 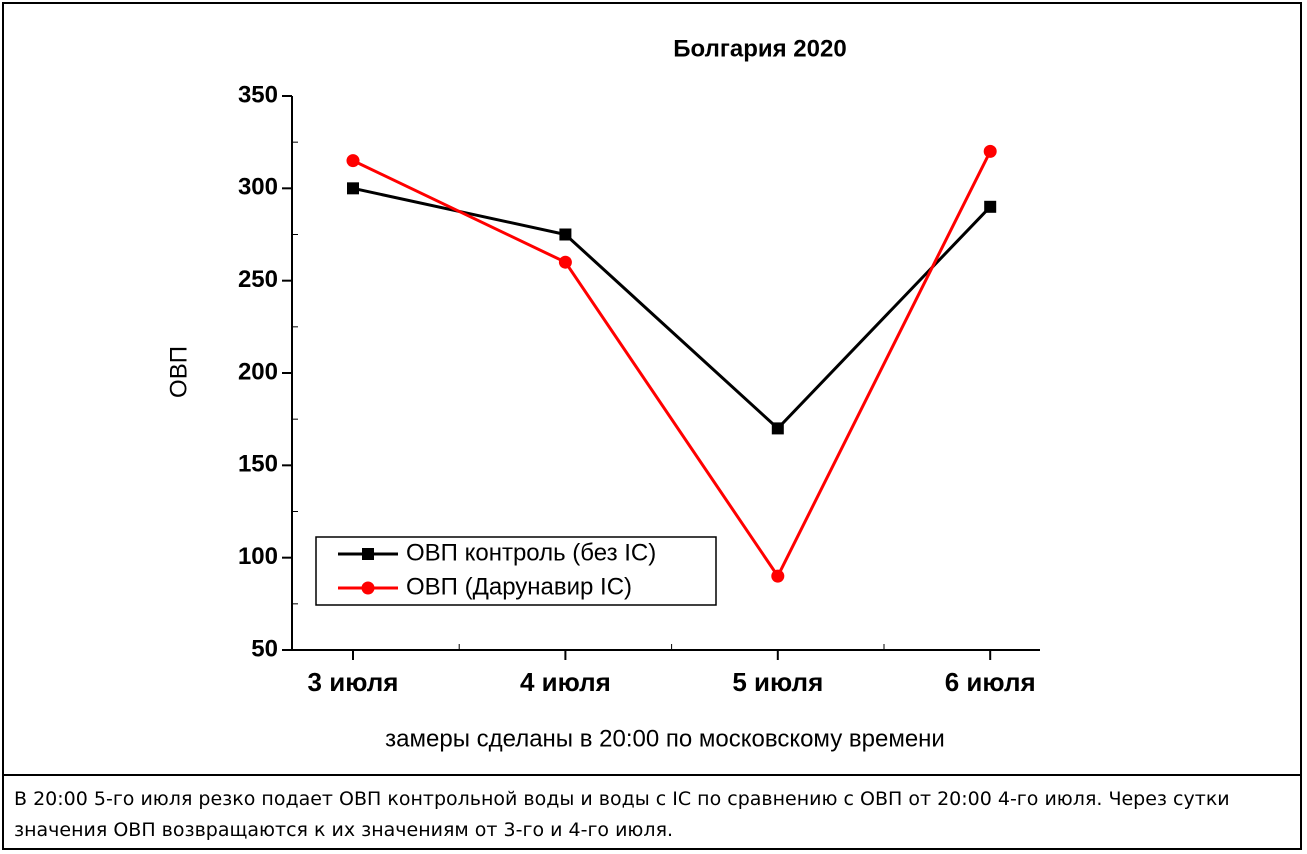 I want to click on y-tick-label: 250, so click(x=258, y=279).